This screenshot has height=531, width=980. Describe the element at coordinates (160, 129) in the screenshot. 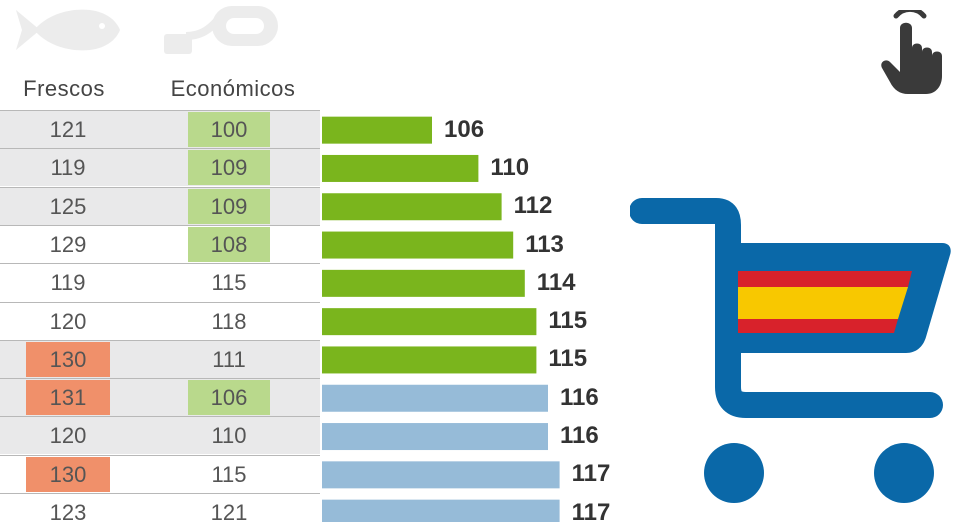

I see `table-row: 121 100` at that location.